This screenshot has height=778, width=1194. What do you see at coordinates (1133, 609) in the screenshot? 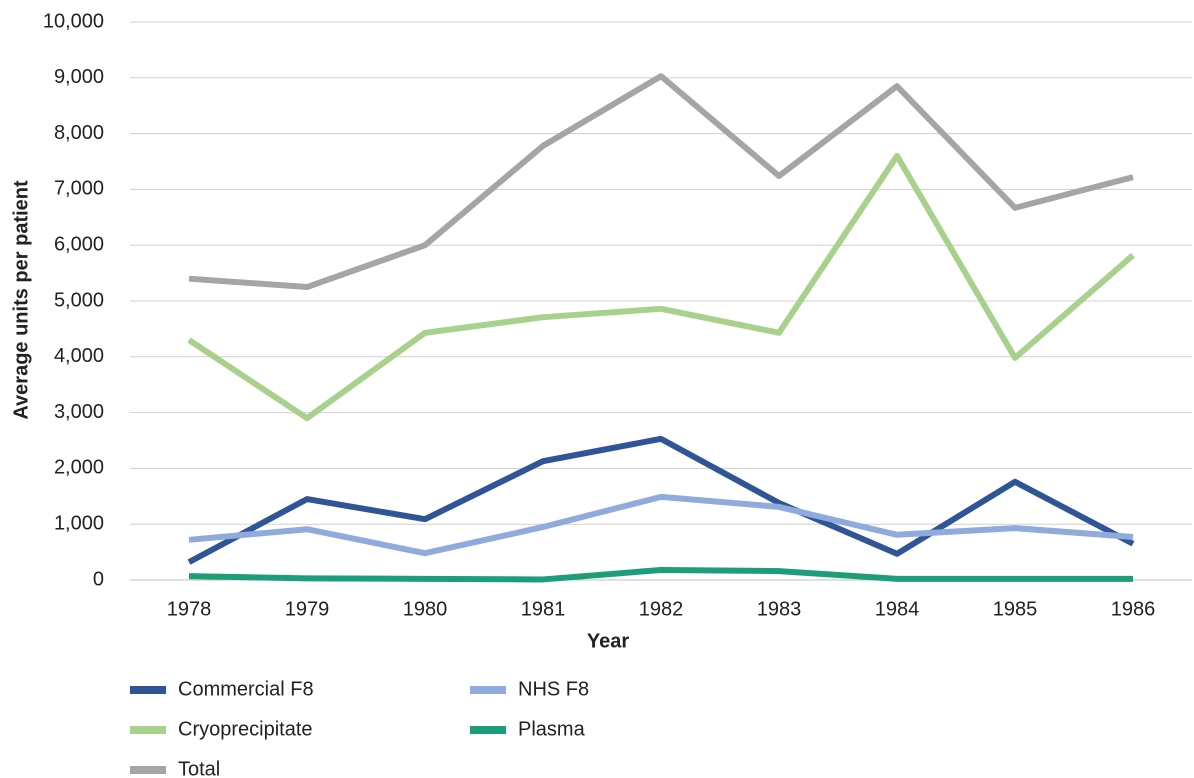
I see `x-tick-label: 1986` at bounding box center [1133, 609].